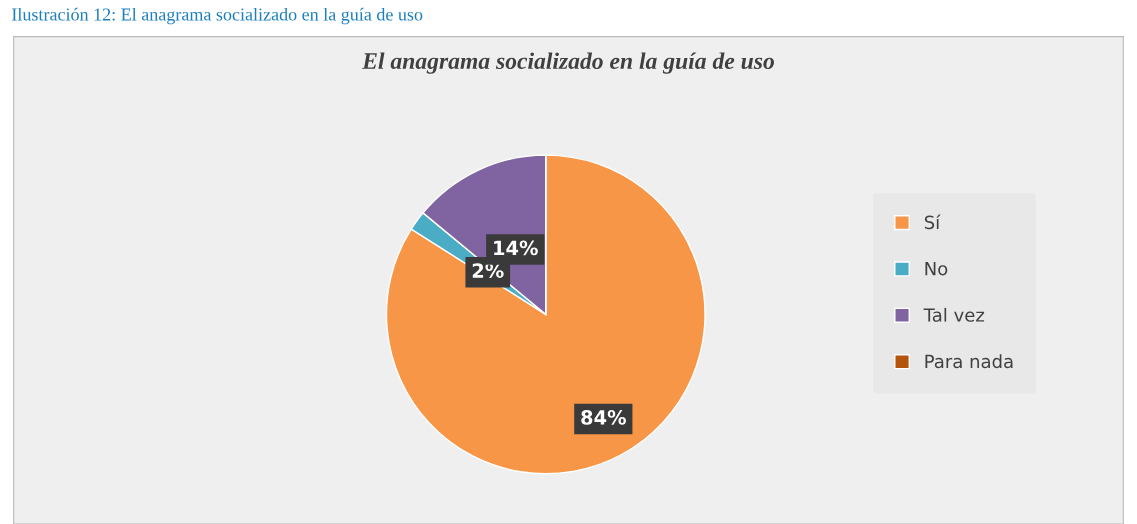  Describe the element at coordinates (488, 270) in the screenshot. I see `data-label: 2%` at that location.